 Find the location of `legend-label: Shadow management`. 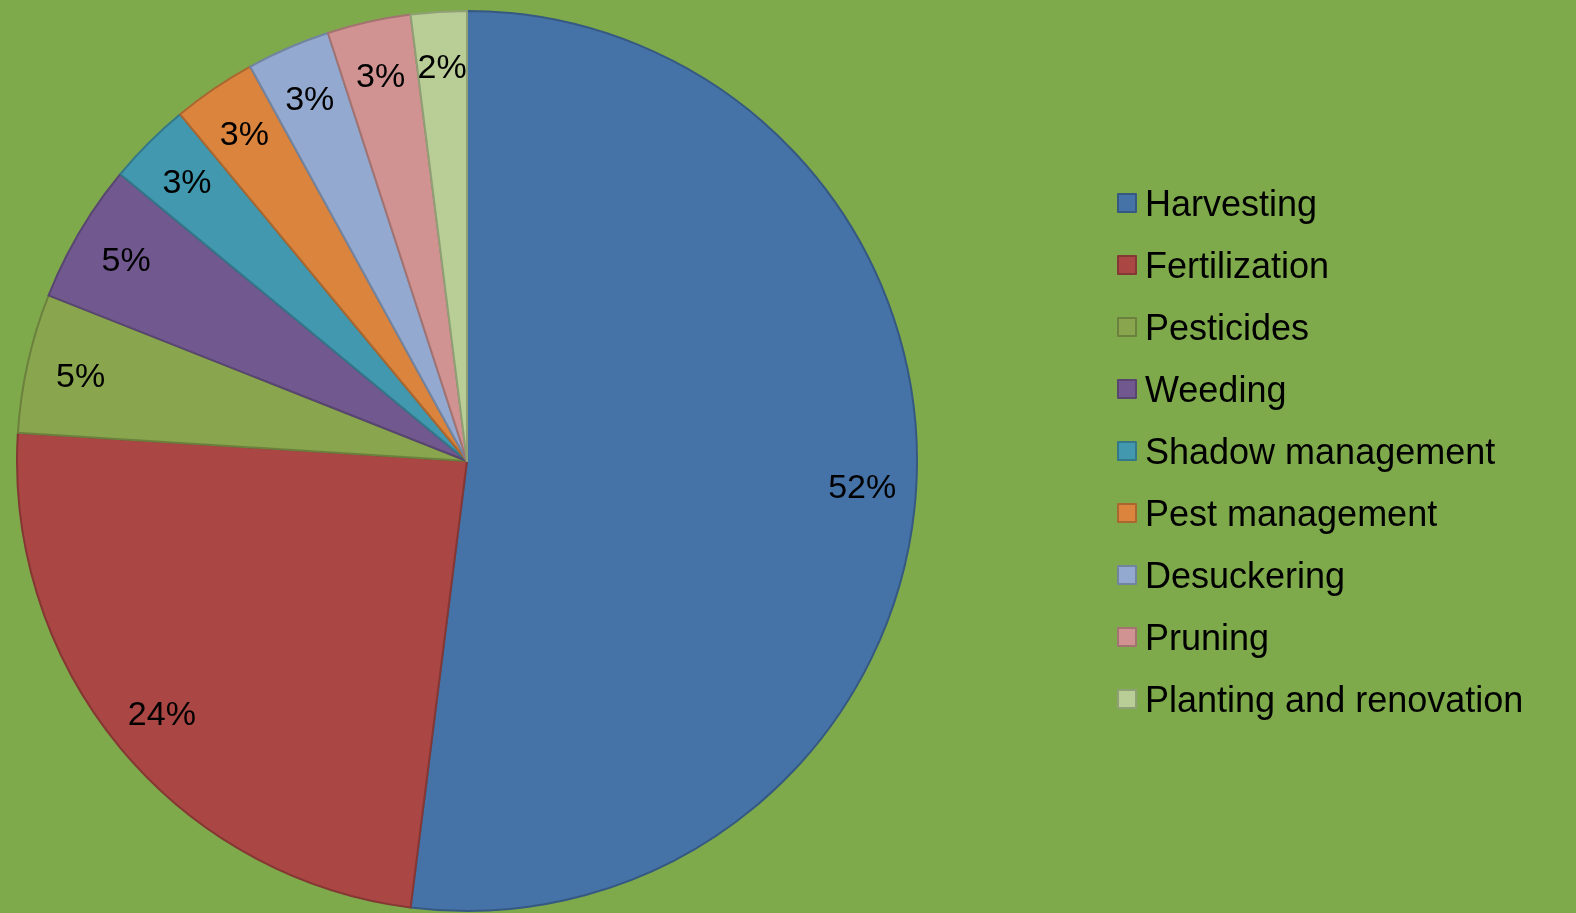

legend-label: Shadow management is located at coordinates (1320, 451).